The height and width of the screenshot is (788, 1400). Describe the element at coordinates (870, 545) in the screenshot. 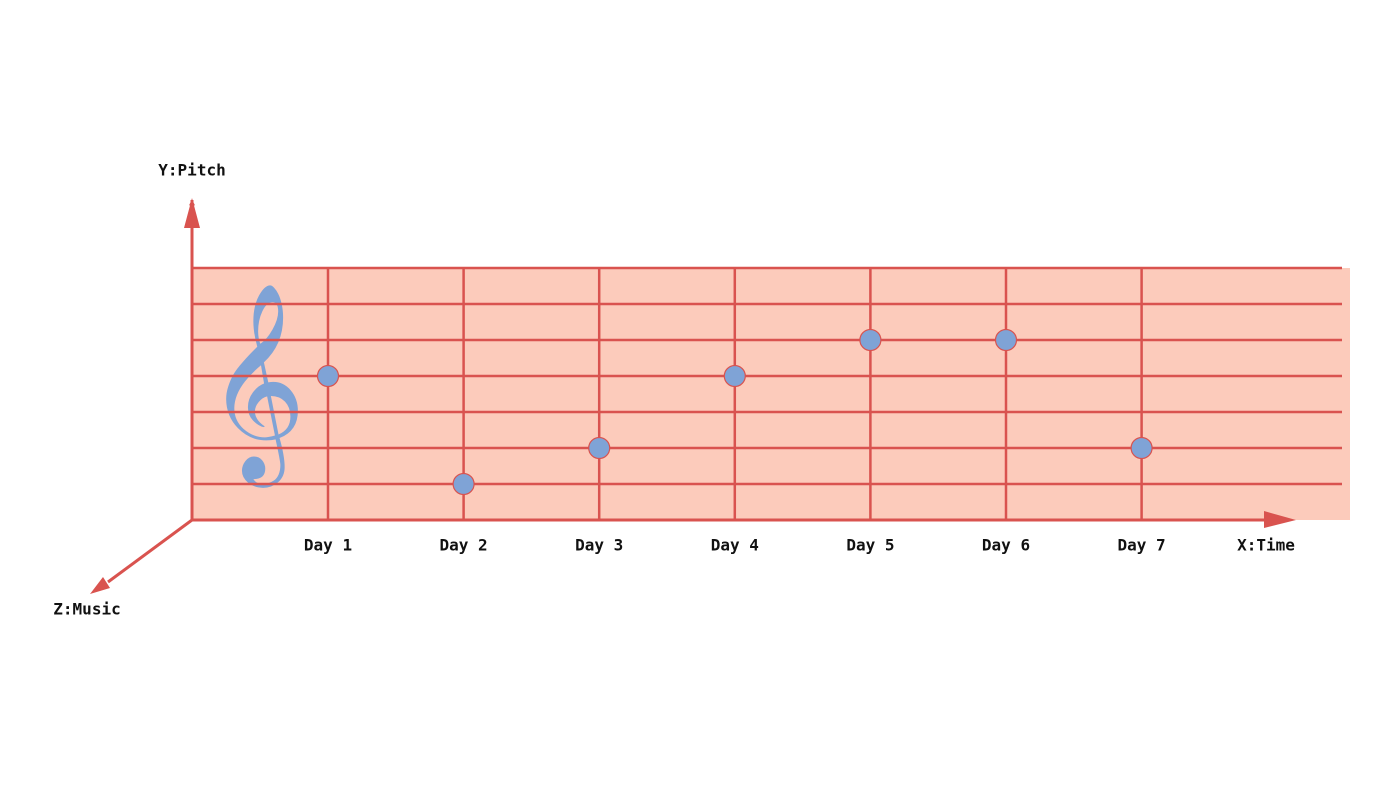

I see `x-tick-label: Day 5` at that location.